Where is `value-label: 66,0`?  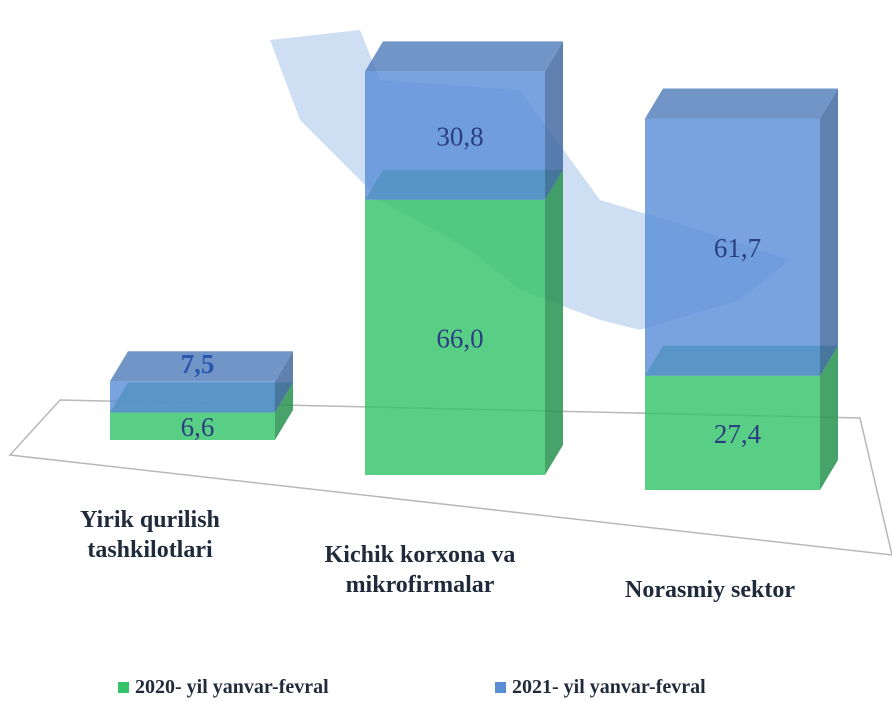 value-label: 66,0 is located at coordinates (459, 338).